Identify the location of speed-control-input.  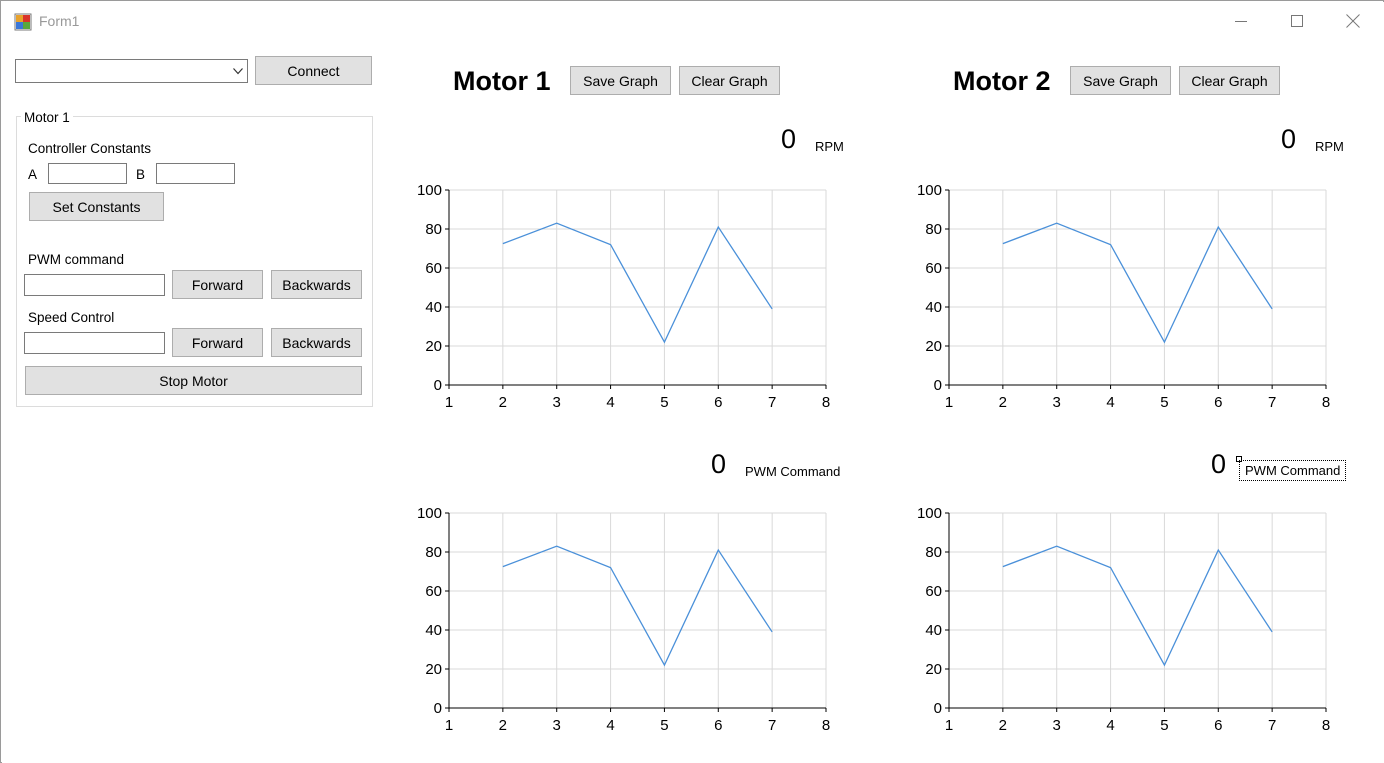
(94, 343).